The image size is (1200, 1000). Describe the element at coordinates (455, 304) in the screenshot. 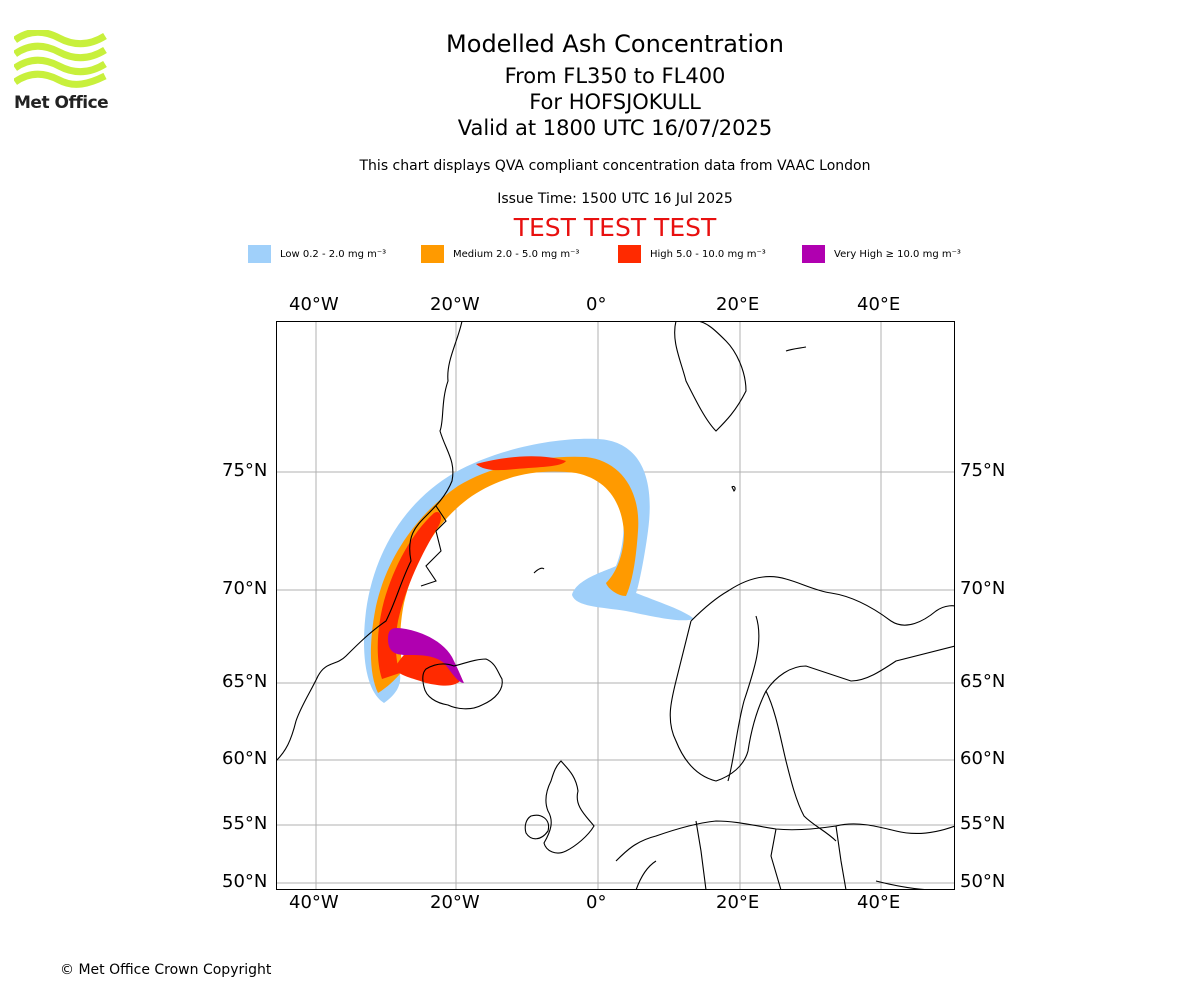

I see `lon-label-top-20w: 20°W` at that location.